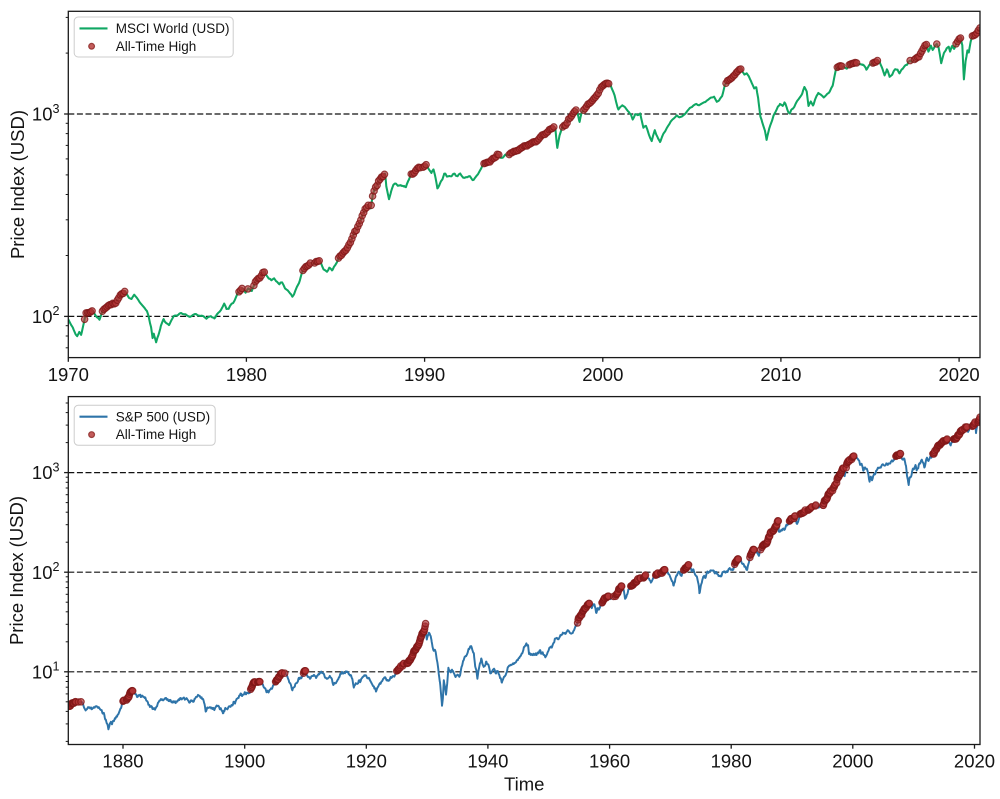  What do you see at coordinates (122, 760) in the screenshot?
I see `svg-text: 1880` at bounding box center [122, 760].